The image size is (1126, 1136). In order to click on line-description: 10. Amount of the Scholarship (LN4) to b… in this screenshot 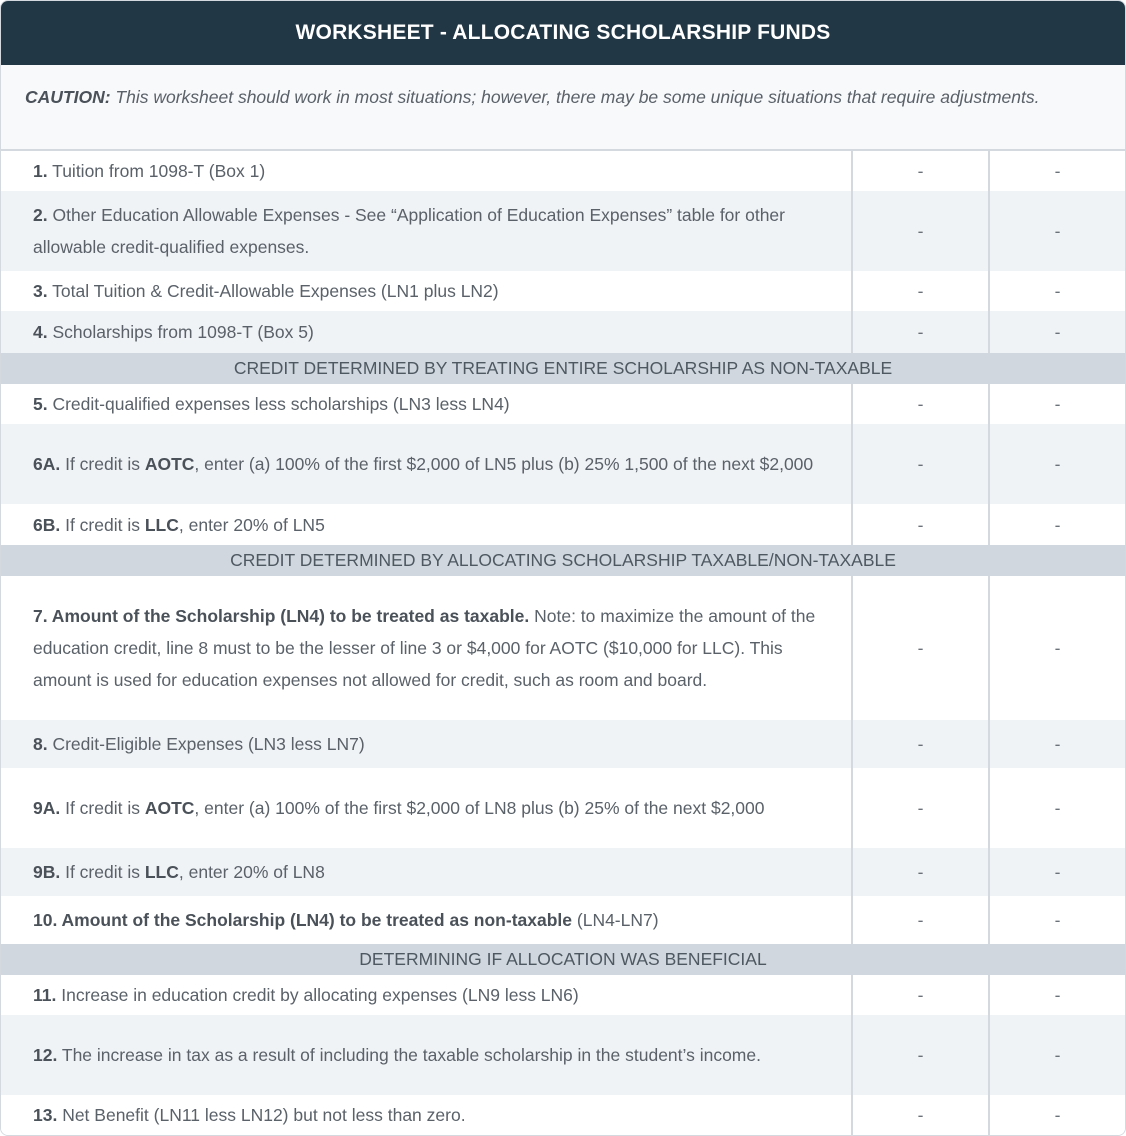, I will do `click(426, 920)`.